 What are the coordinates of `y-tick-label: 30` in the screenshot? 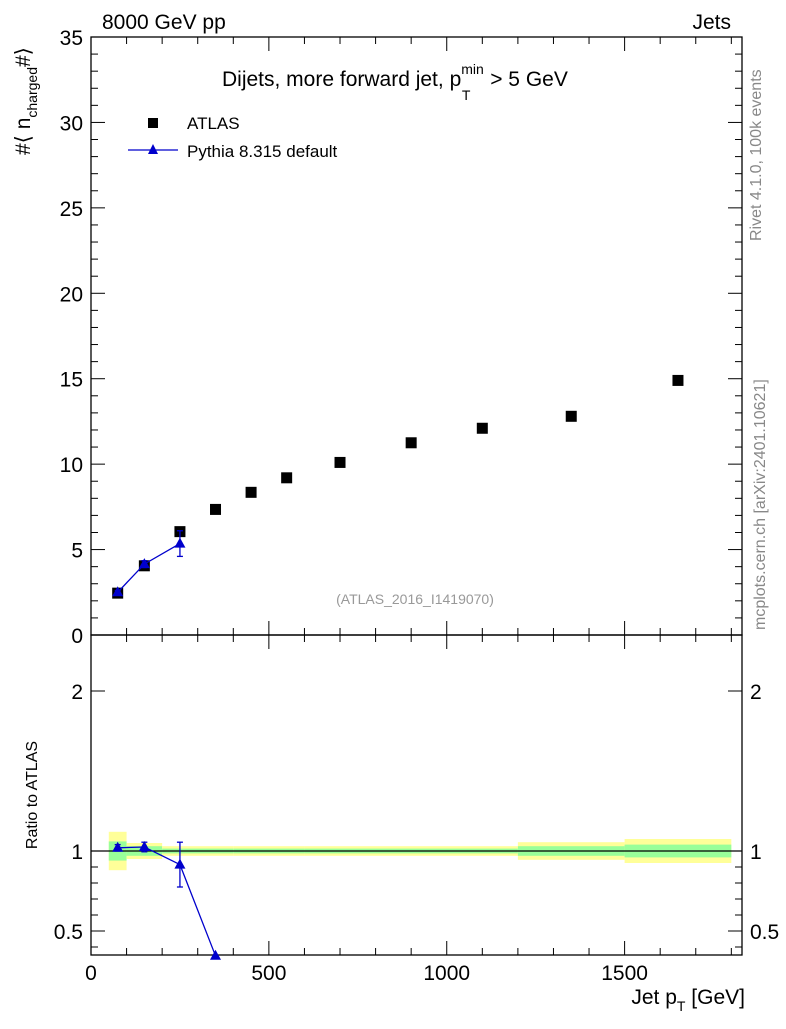 It's located at (71, 123).